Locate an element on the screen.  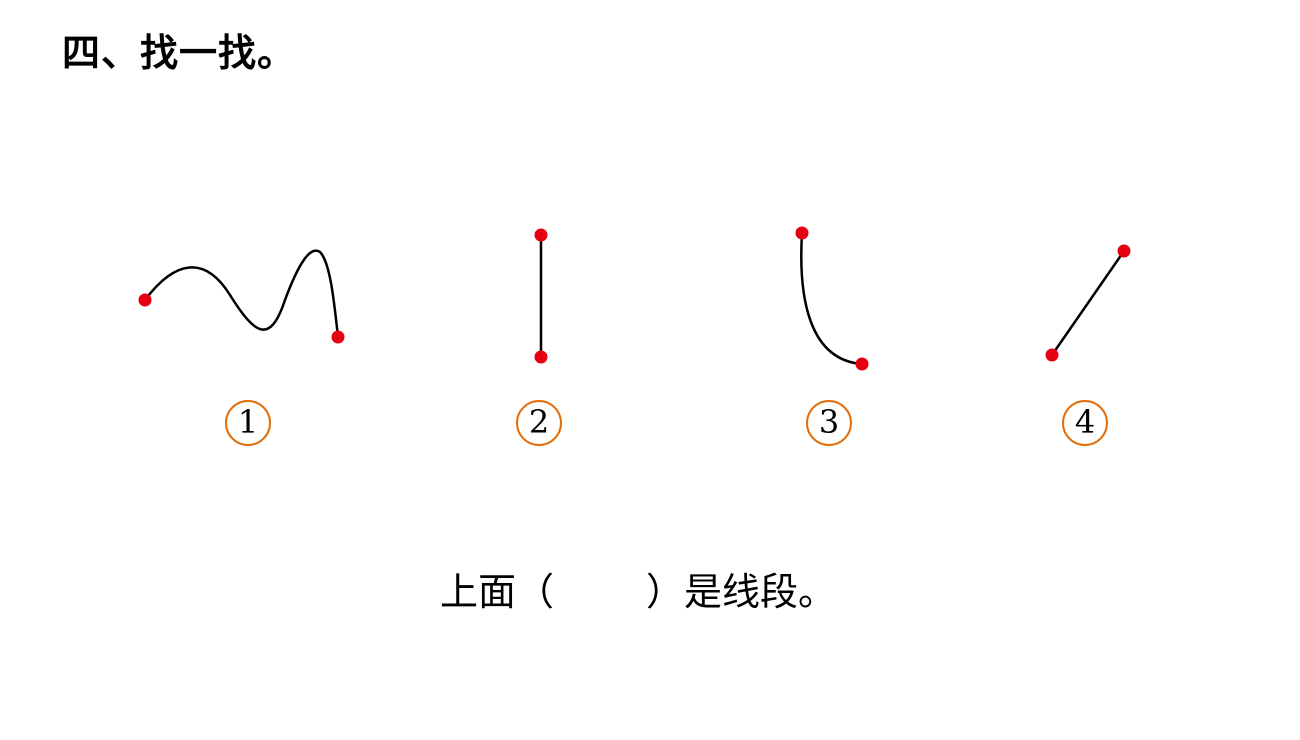
figure-4-segment is located at coordinates (1088, 303).